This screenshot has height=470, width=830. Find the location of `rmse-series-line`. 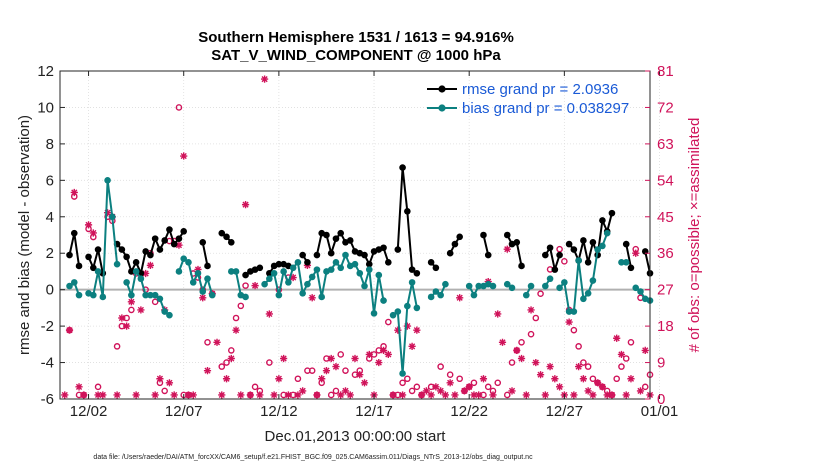

rmse-series-line is located at coordinates (590, 238).